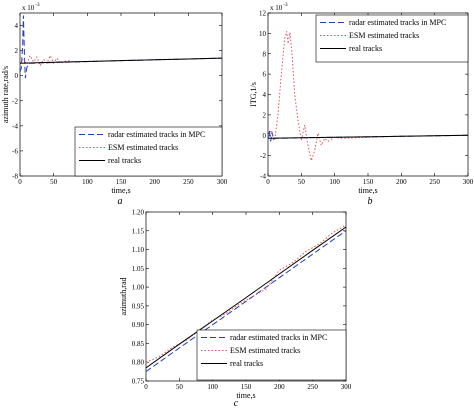 The width and height of the screenshot is (474, 413). What do you see at coordinates (123, 297) in the screenshot?
I see `y-axis-label: azimuth,rad` at bounding box center [123, 297].